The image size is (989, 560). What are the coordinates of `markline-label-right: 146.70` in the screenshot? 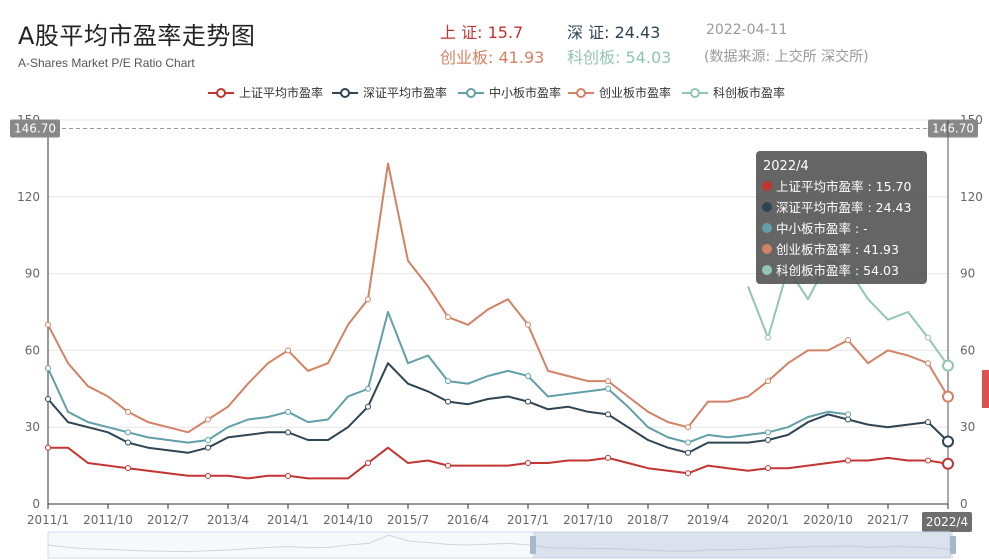 It's located at (953, 128).